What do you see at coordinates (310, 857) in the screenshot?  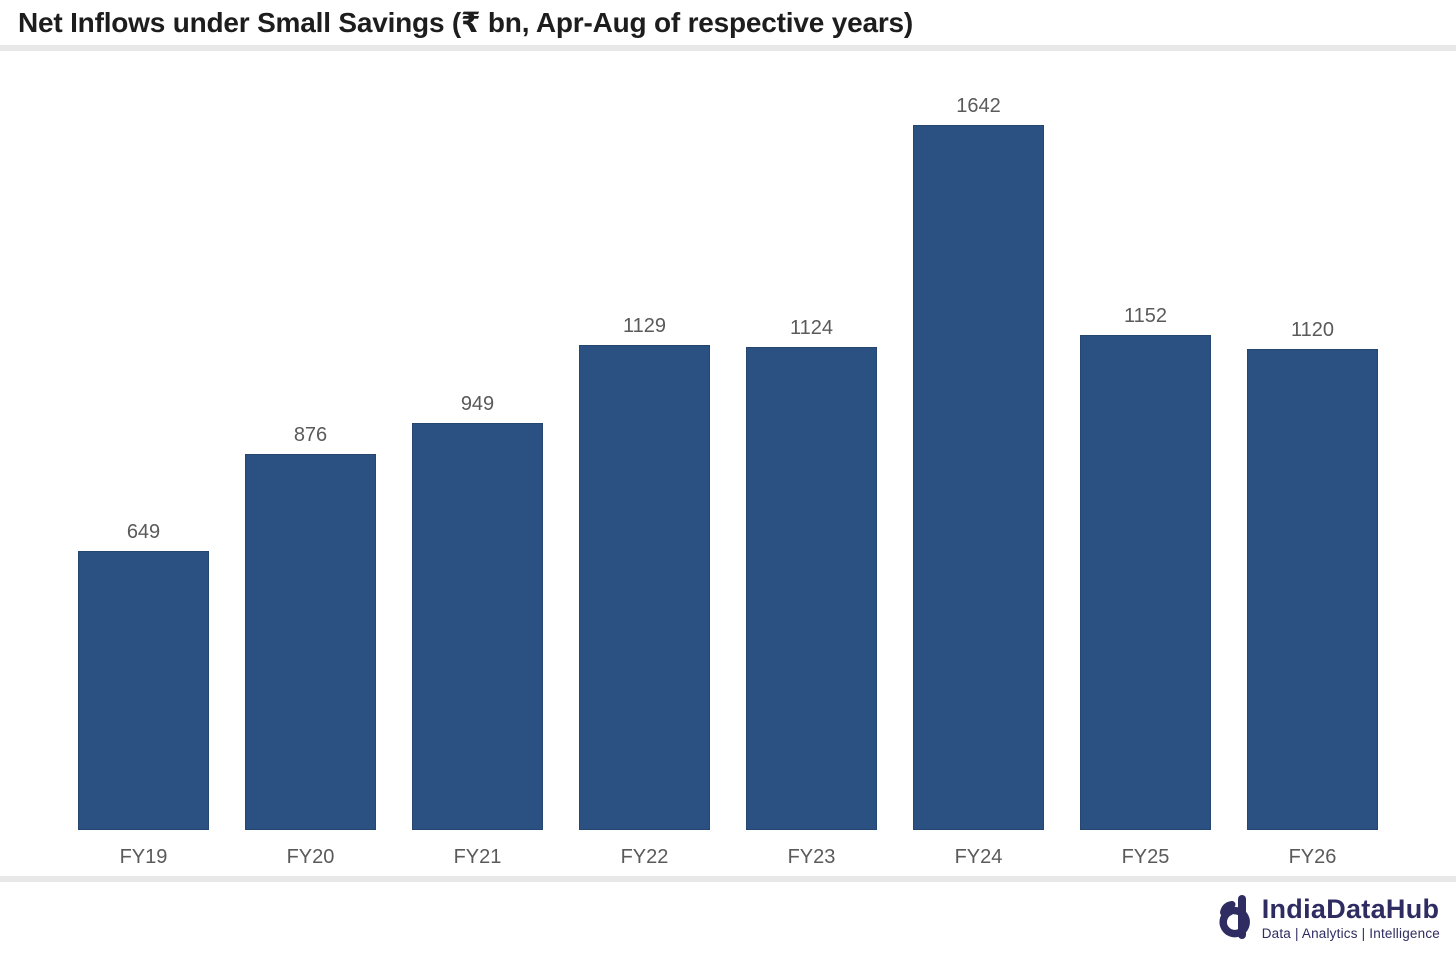 I see `x-axis-label: FY20` at bounding box center [310, 857].